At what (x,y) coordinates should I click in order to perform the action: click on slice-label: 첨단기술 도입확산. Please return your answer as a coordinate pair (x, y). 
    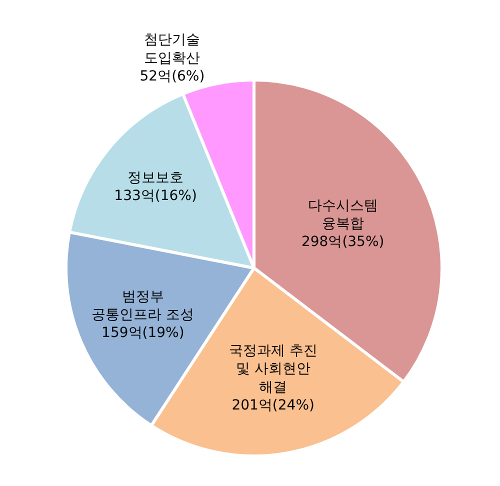
    Looking at the image, I should click on (172, 49).